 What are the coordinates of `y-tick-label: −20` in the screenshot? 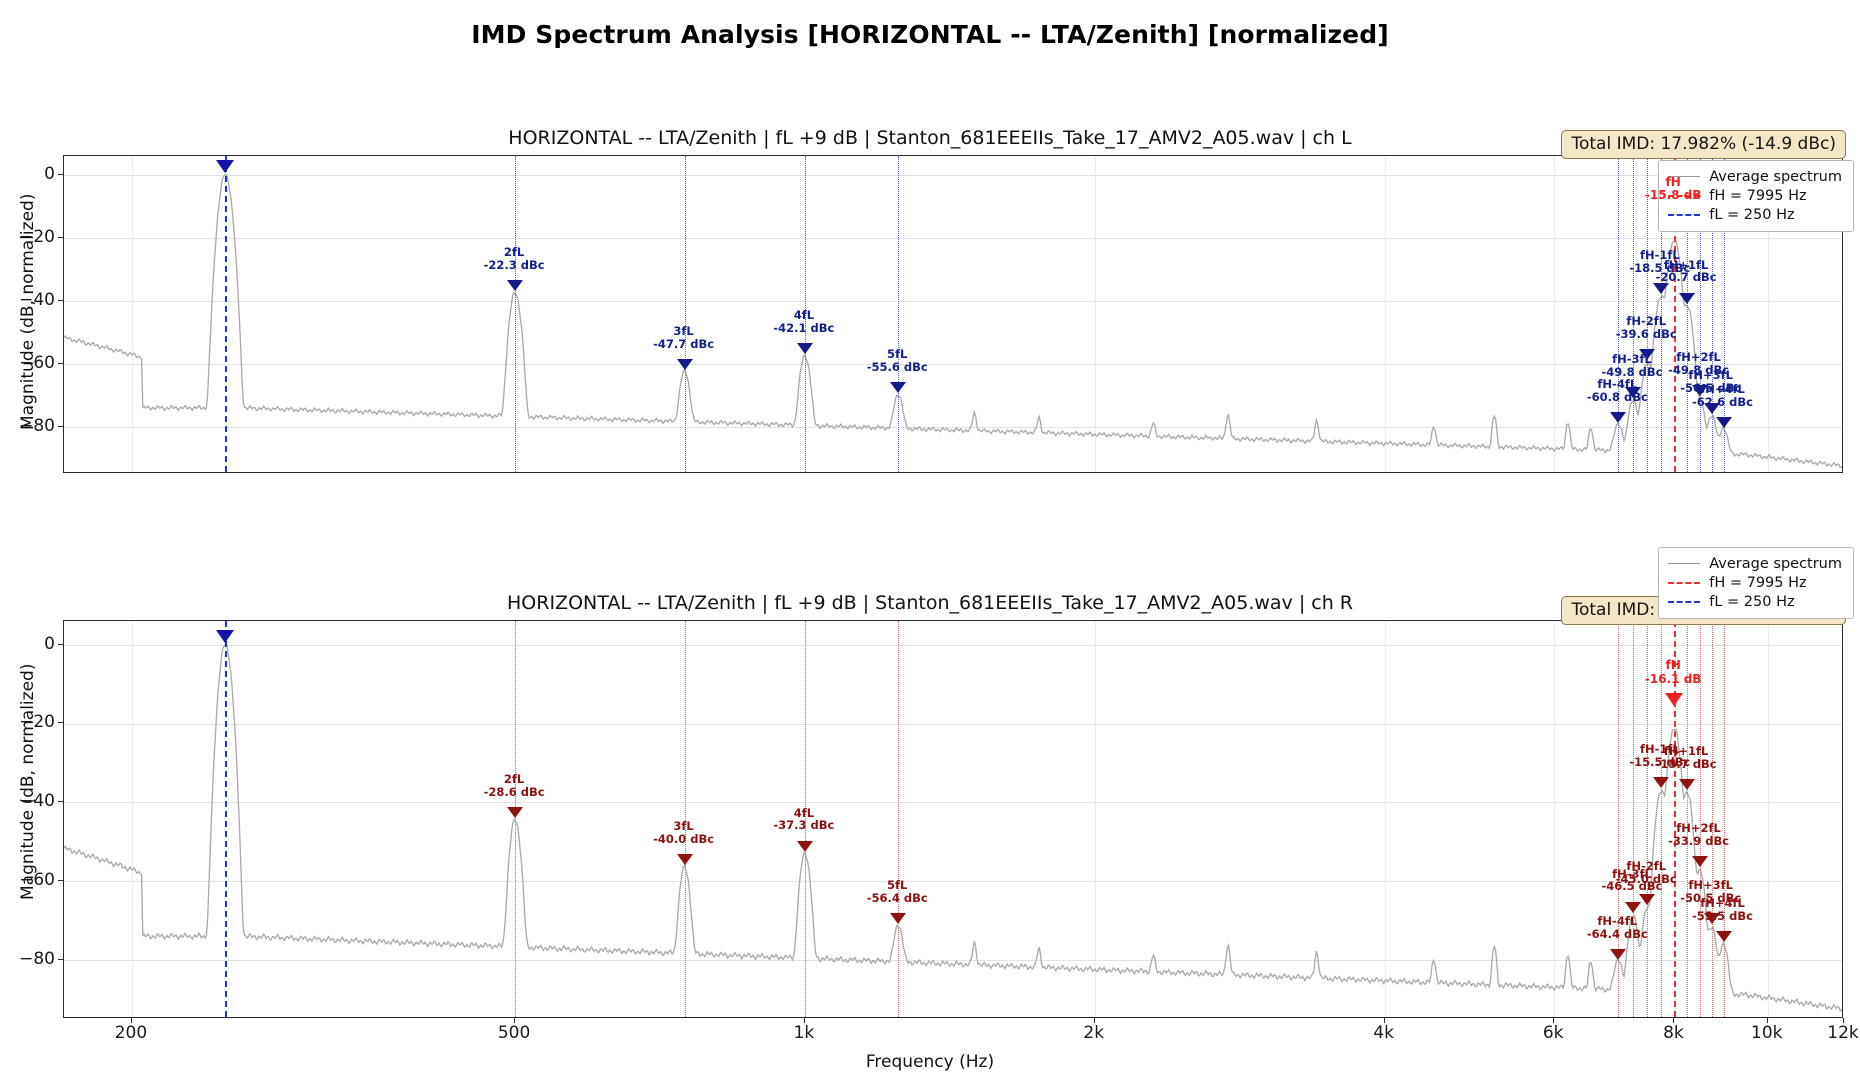 It's located at (37, 236).